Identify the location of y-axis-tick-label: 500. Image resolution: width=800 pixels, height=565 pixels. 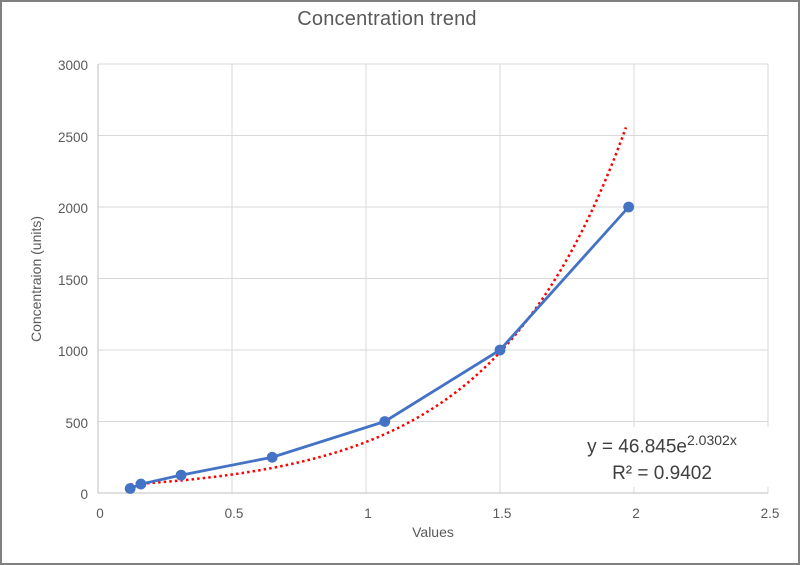
(76, 423).